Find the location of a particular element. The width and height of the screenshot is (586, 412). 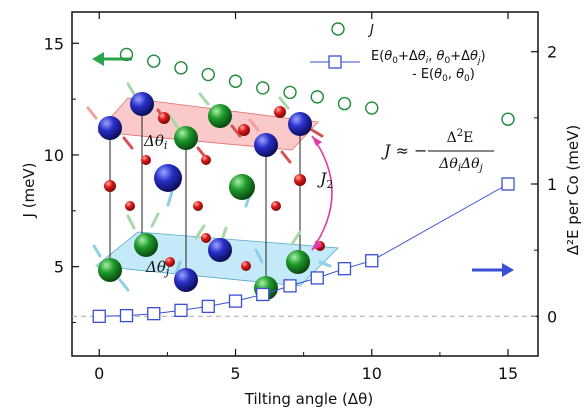

y-left-tick-label: 5 is located at coordinates (59, 267).